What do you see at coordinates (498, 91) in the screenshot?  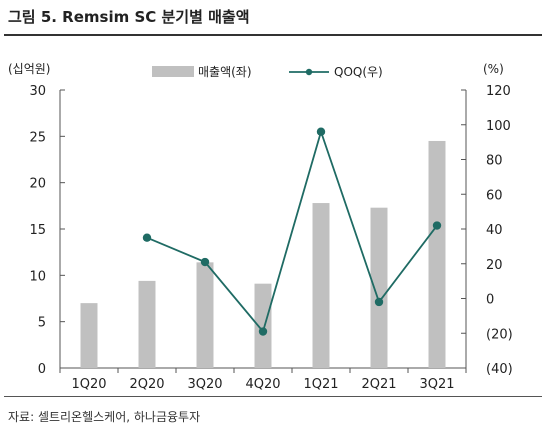 I see `right-tick-label: 120` at bounding box center [498, 91].